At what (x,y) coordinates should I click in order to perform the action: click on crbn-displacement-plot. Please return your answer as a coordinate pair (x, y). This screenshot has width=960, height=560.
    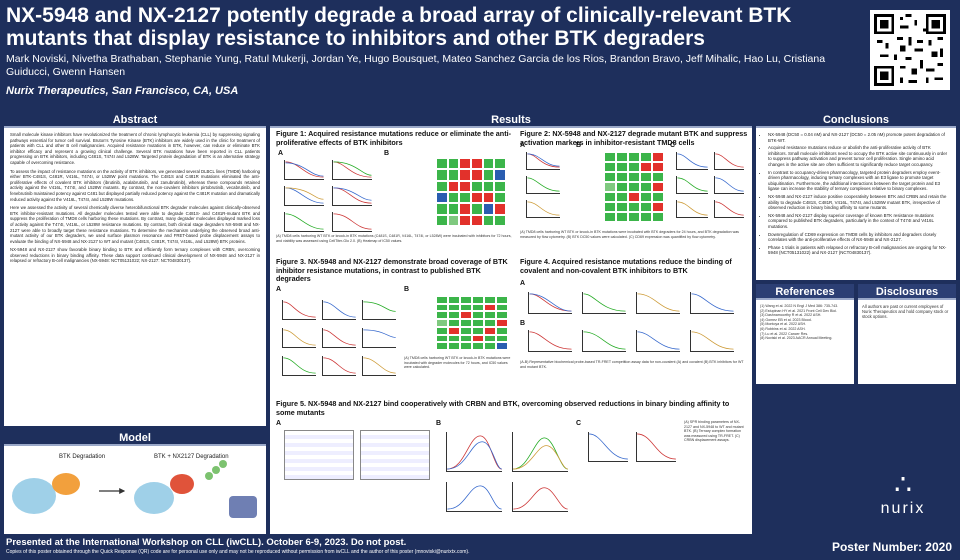
    Looking at the image, I should click on (608, 447).